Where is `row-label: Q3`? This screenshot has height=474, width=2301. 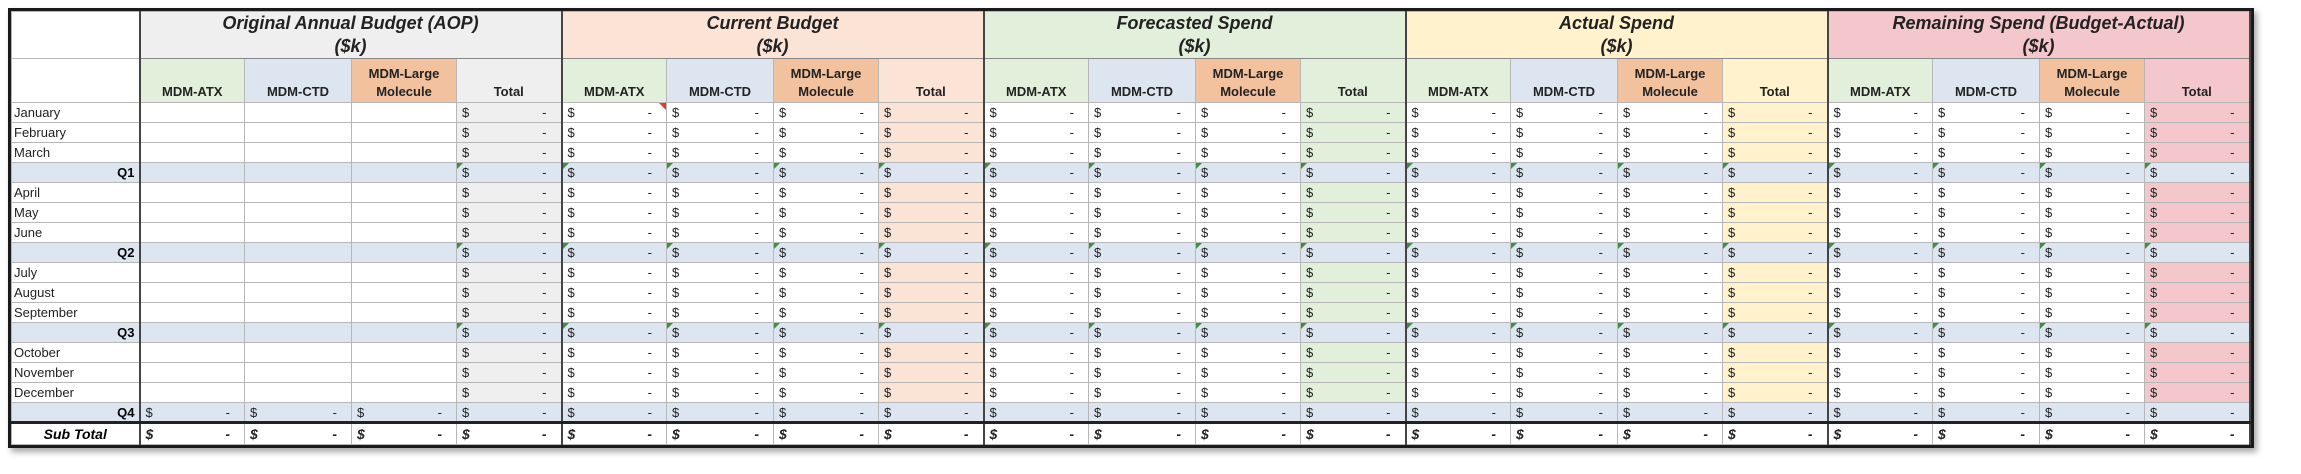 row-label: Q3 is located at coordinates (76, 332).